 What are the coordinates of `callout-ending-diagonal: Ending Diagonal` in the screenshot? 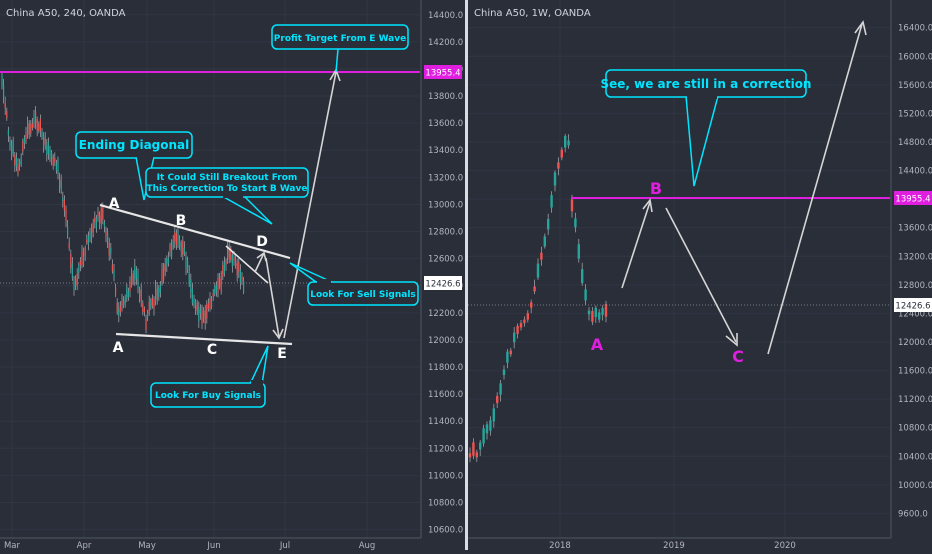 It's located at (134, 166).